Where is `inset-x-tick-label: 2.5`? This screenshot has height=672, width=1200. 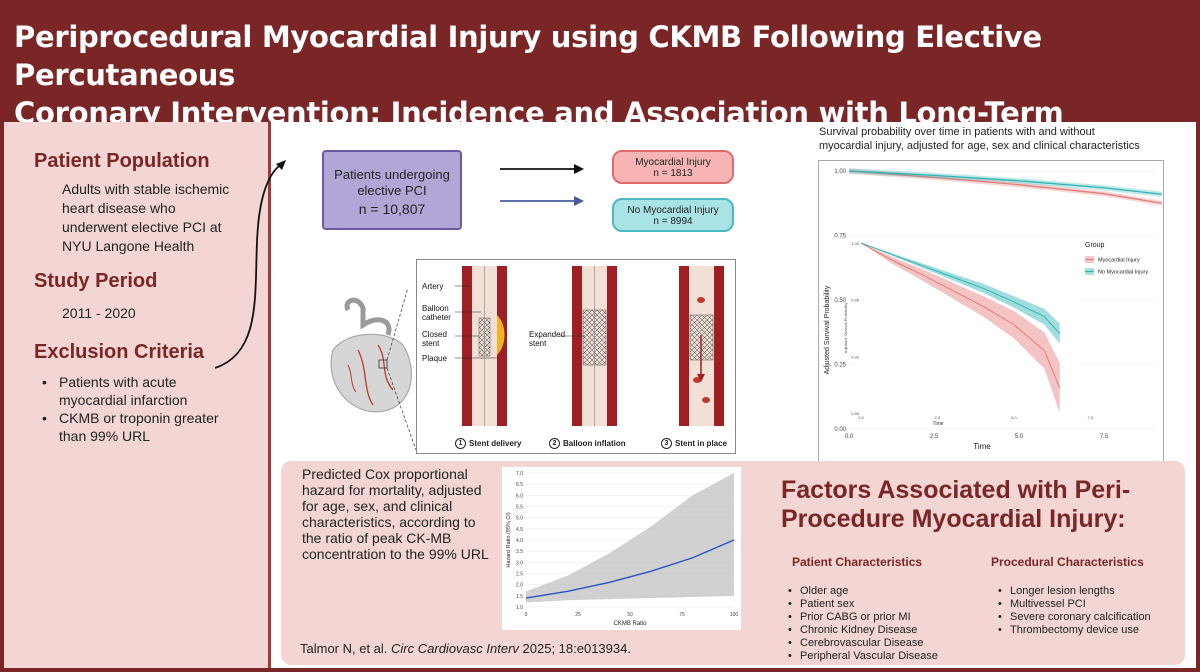 inset-x-tick-label: 2.5 is located at coordinates (938, 417).